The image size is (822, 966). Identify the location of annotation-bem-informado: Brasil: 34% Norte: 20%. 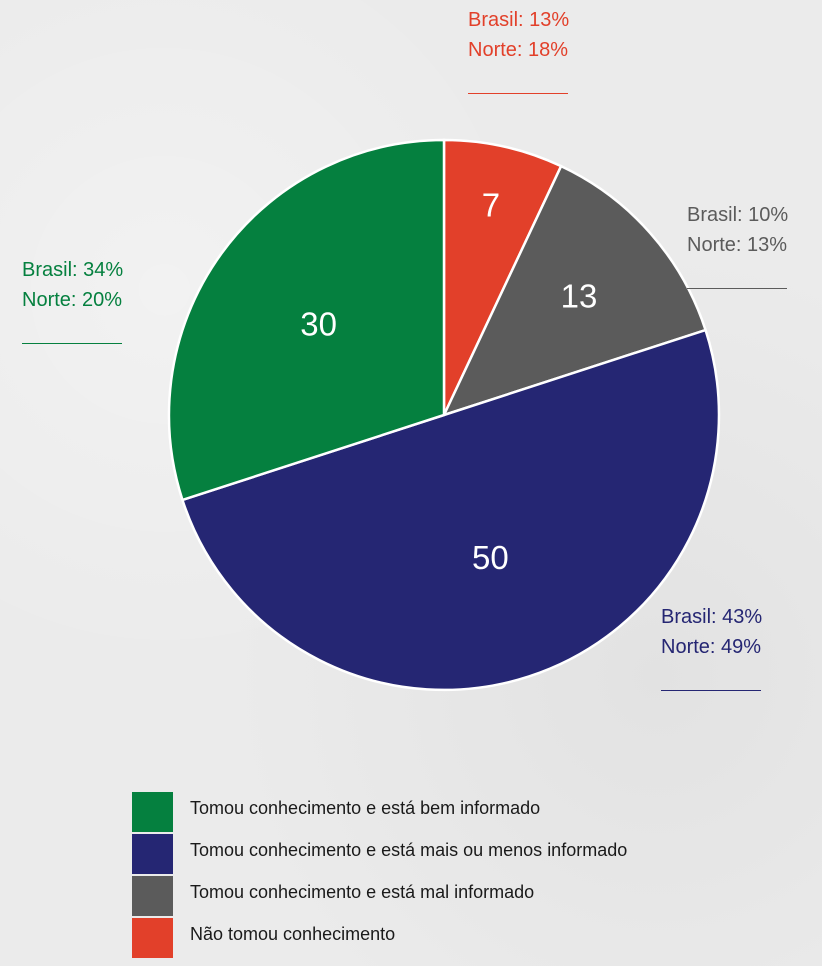
(72, 299).